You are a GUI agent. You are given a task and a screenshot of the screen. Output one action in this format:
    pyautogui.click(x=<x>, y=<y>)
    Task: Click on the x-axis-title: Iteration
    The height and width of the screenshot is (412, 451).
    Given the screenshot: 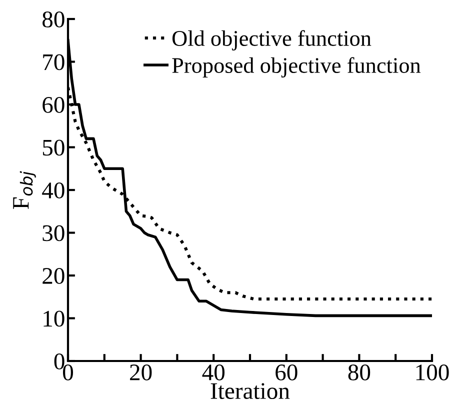 What is the action you would take?
    pyautogui.click(x=250, y=391)
    